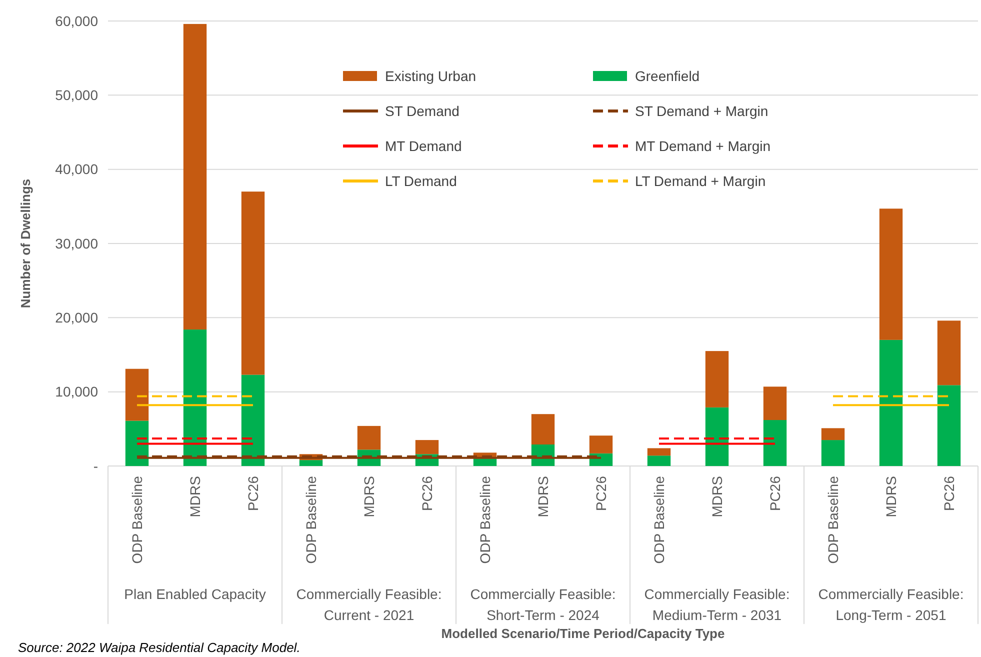 The height and width of the screenshot is (657, 981). Describe the element at coordinates (423, 146) in the screenshot. I see `legend-label: MT Demand` at that location.